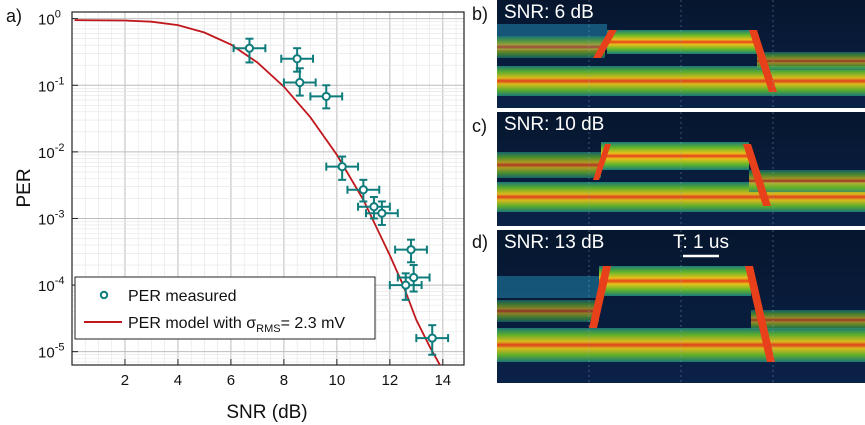  I want to click on y-tick-label: 10⁻⁴, so click(51, 285).